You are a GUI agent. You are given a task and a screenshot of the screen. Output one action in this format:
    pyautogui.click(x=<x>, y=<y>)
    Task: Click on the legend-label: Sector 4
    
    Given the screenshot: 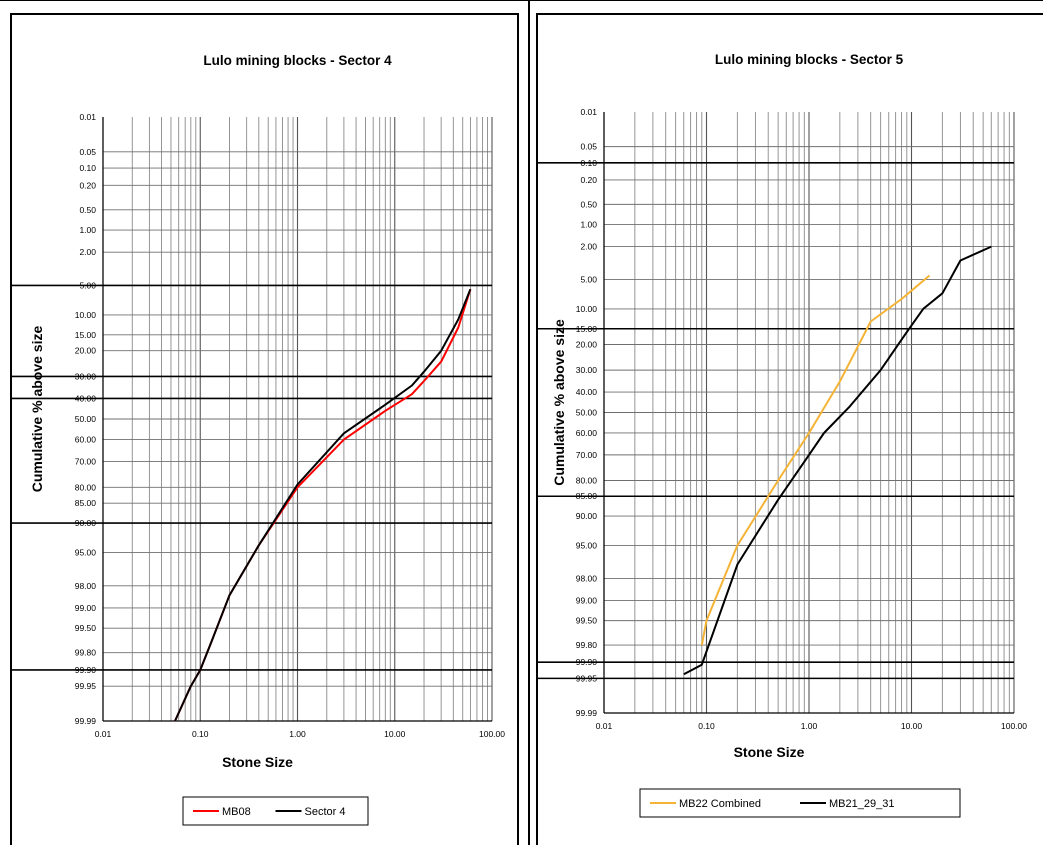 What is the action you would take?
    pyautogui.click(x=325, y=812)
    